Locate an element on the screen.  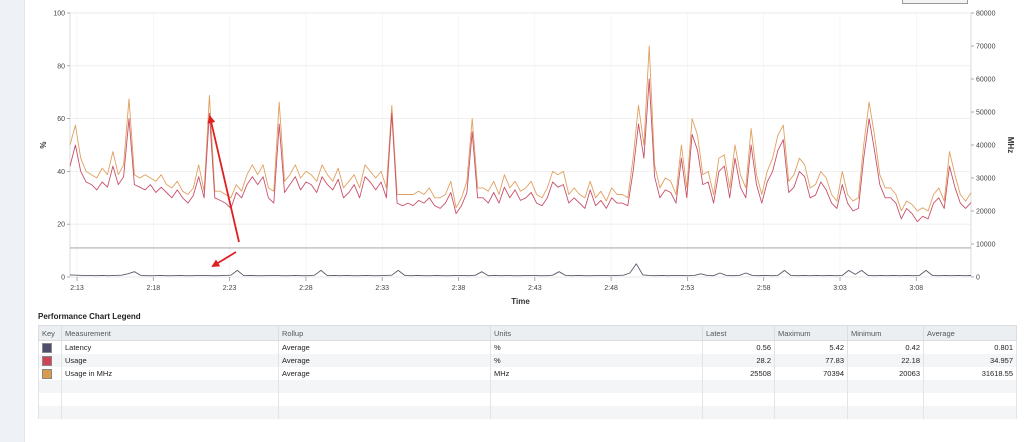
legend-header-maximum: Maximum is located at coordinates (811, 333).